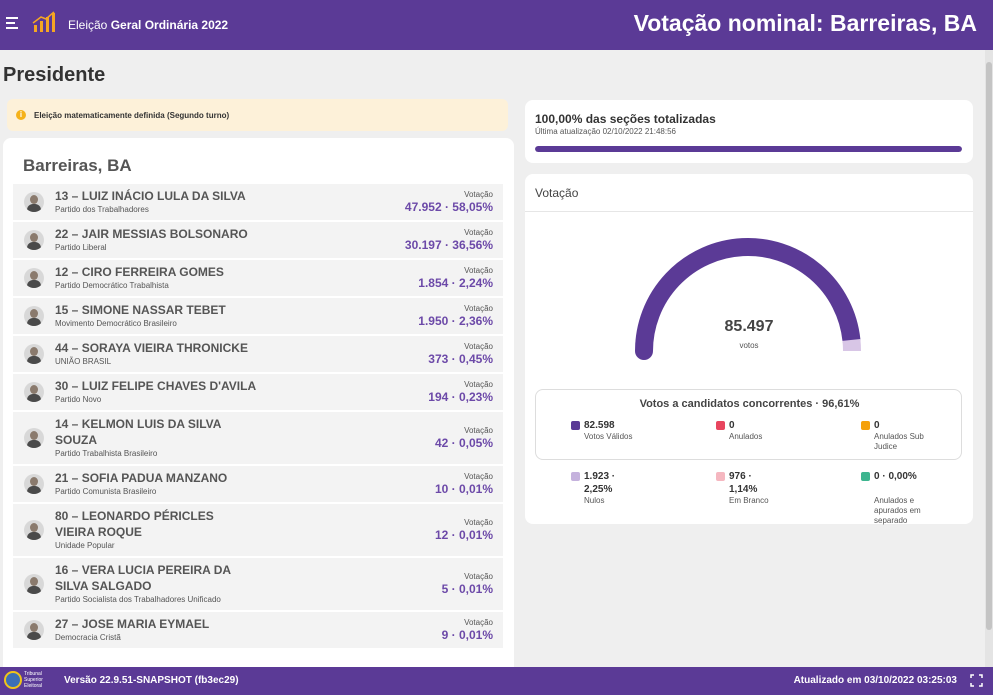 The image size is (993, 695). What do you see at coordinates (897, 510) in the screenshot?
I see `legend-label: Anulados e apurados em separado` at bounding box center [897, 510].